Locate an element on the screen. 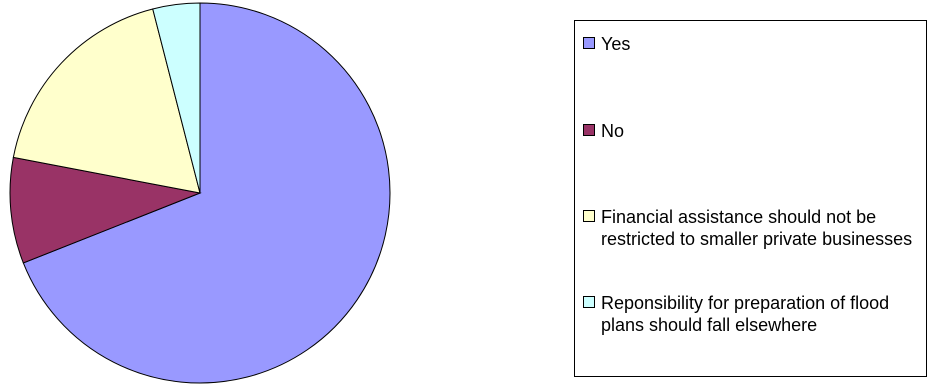 The image size is (932, 385). pie-slice-financial-assistance is located at coordinates (106, 101).